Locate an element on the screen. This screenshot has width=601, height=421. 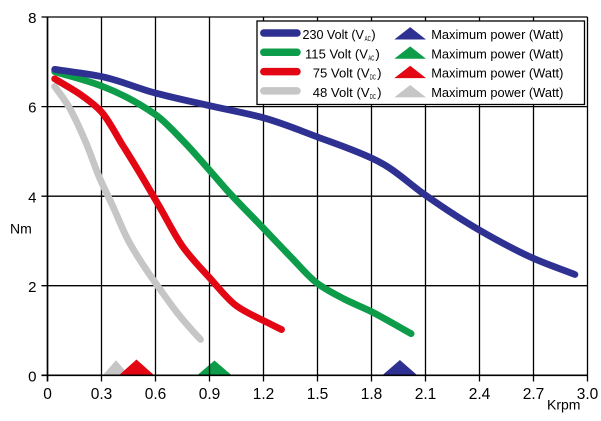
svg-text: 0.9 is located at coordinates (210, 394).